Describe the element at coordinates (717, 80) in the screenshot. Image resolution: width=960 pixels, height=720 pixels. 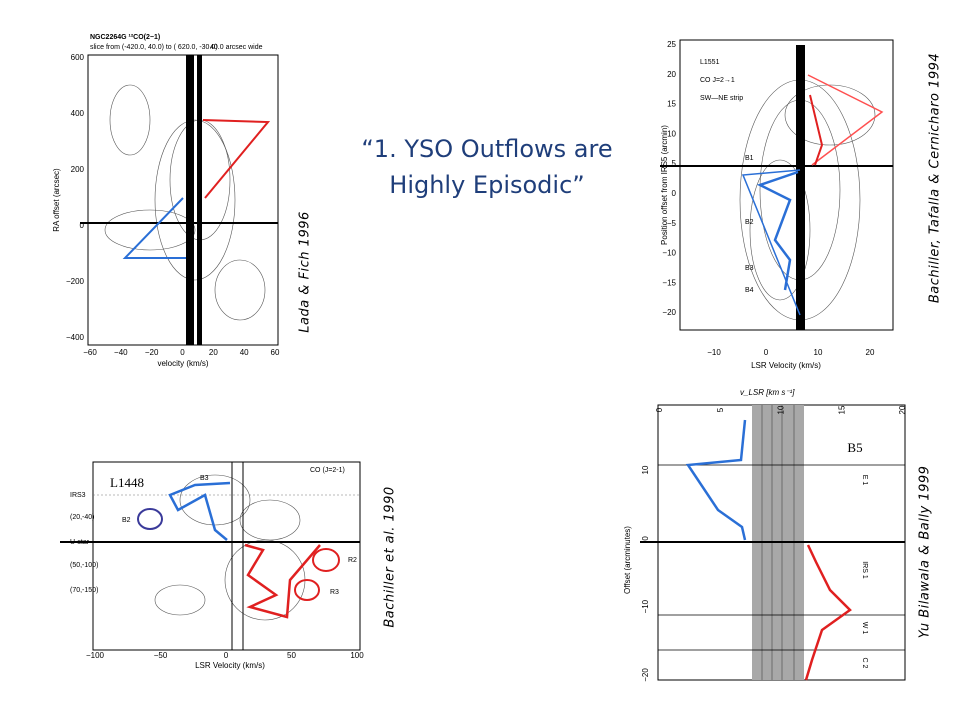
I see `panel-header: CO J=2→1` at that location.